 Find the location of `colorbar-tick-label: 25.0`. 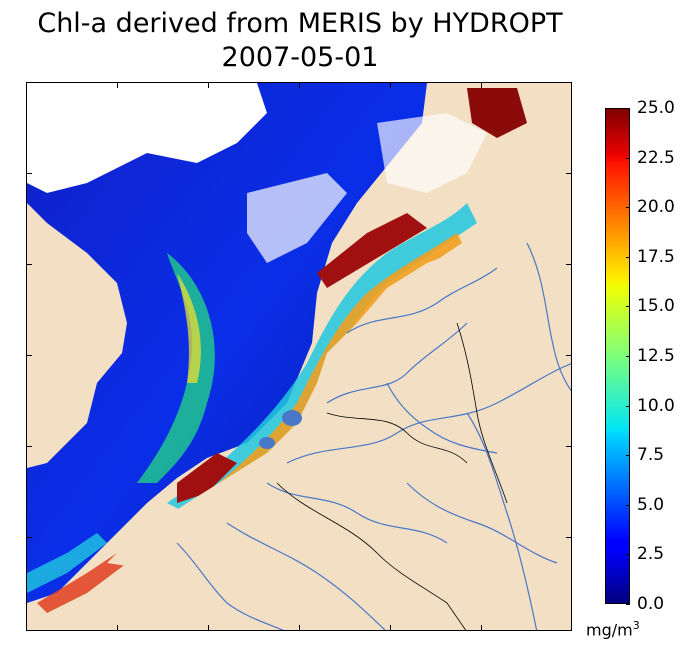

colorbar-tick-label: 25.0 is located at coordinates (656, 108).